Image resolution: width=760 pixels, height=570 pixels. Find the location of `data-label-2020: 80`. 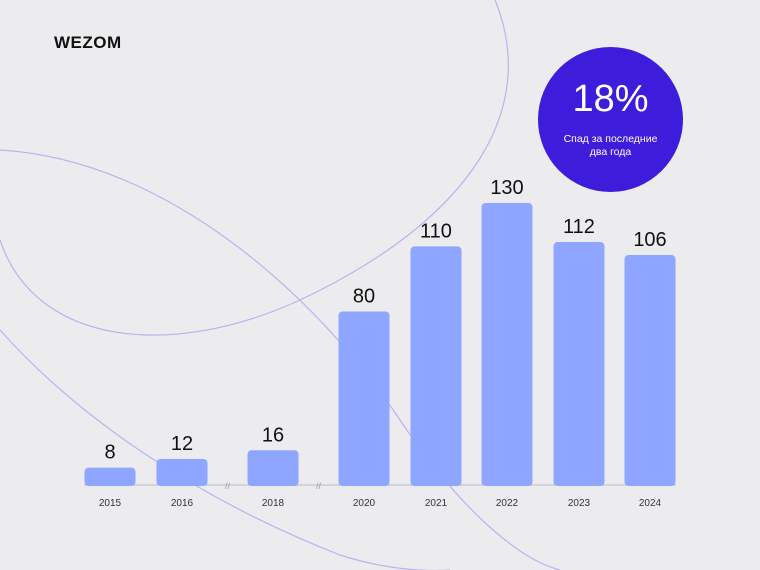

data-label-2020: 80 is located at coordinates (364, 296).